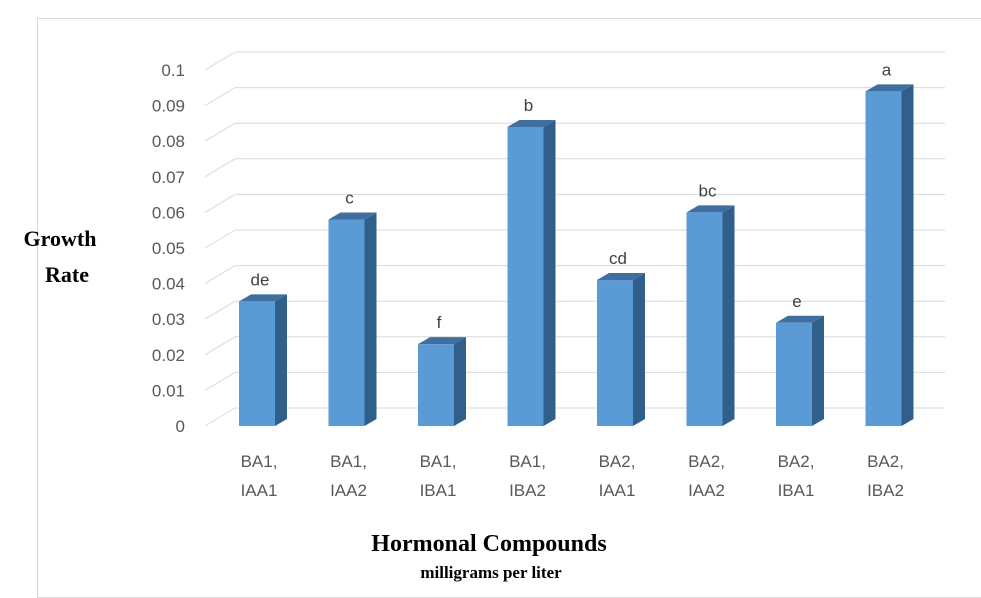  I want to click on y-tick-label: 0.06, so click(168, 212).